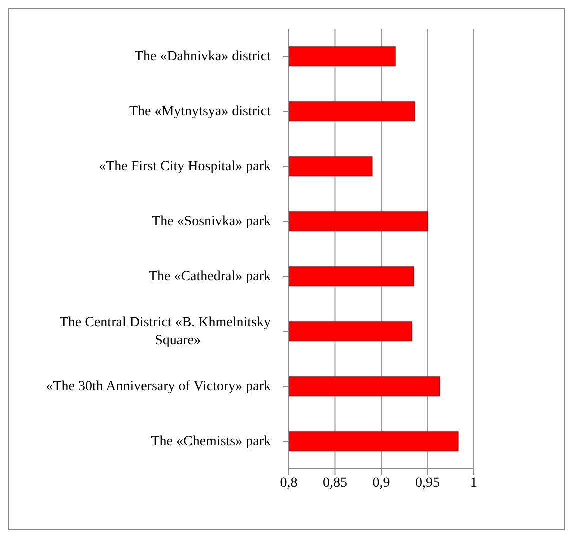 This screenshot has width=577, height=551. What do you see at coordinates (474, 483) in the screenshot?
I see `x-tick-label: 1` at bounding box center [474, 483].